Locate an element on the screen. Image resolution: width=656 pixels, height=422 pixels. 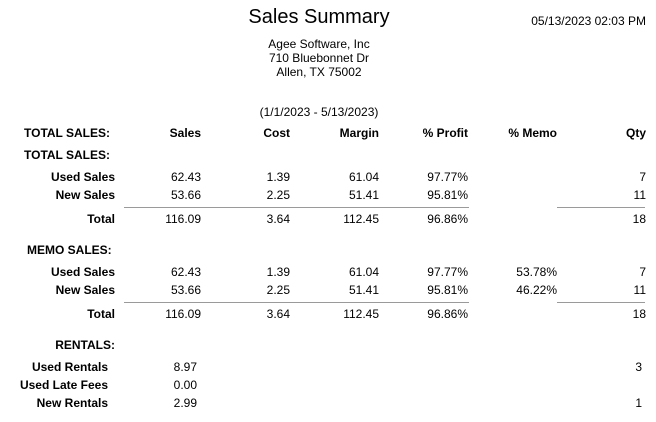
cell-qty: 3 is located at coordinates (638, 367).